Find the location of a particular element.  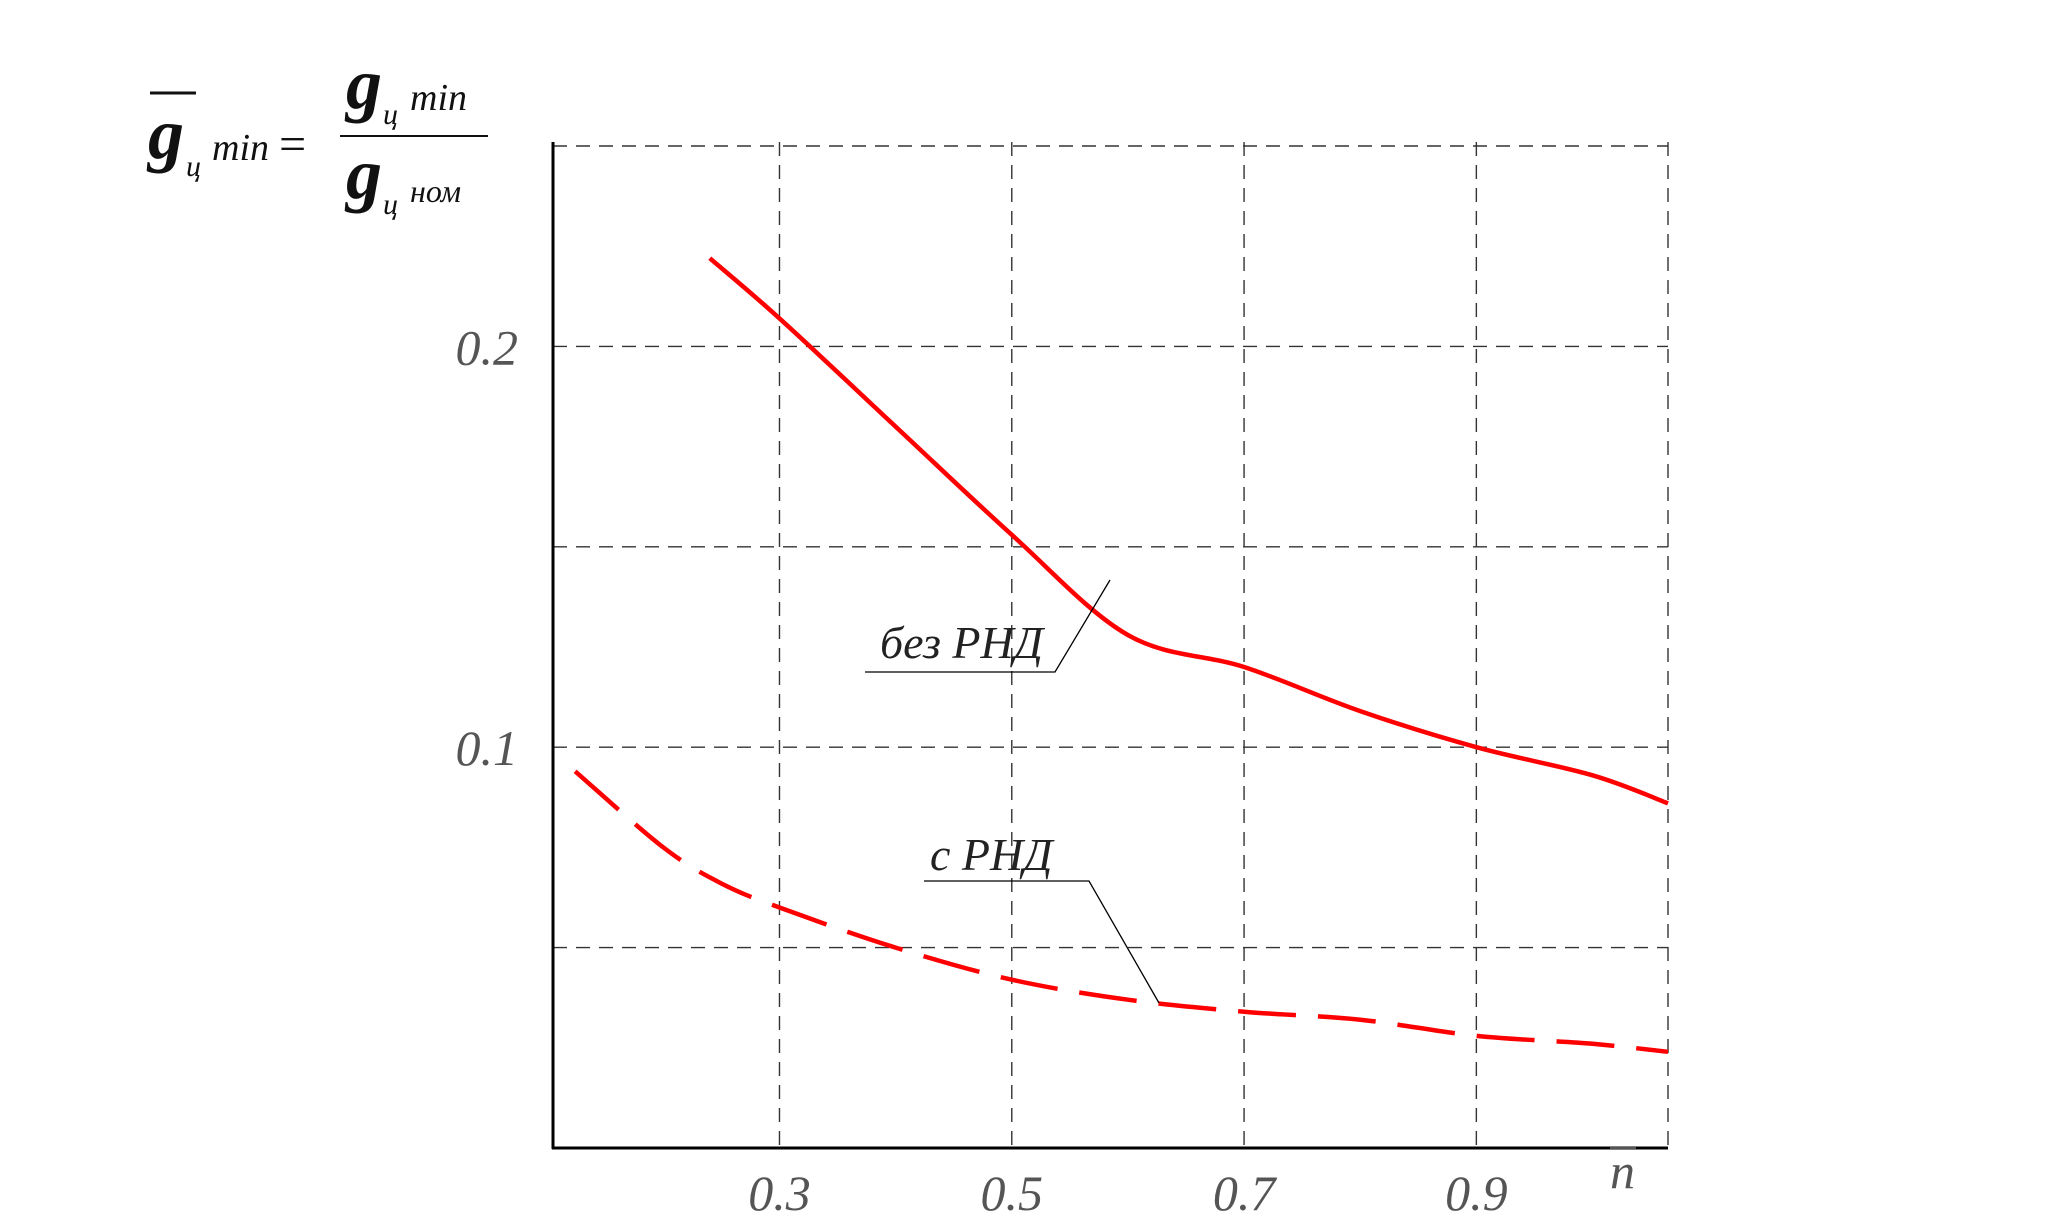

annotation-leader-s-rnd is located at coordinates (1042, 942).